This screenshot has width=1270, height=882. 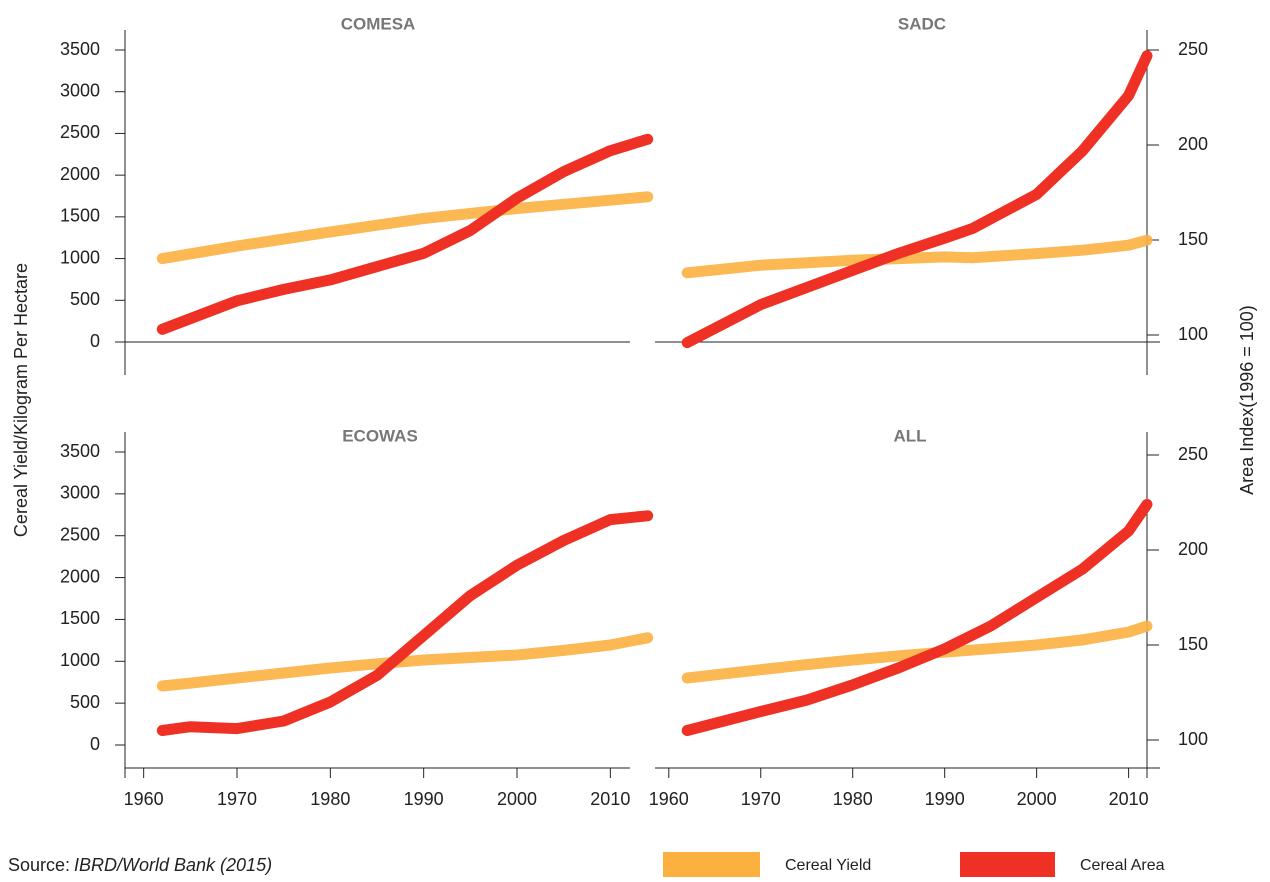 What do you see at coordinates (173, 865) in the screenshot?
I see `source: IBRD/World Bank (2015)` at bounding box center [173, 865].